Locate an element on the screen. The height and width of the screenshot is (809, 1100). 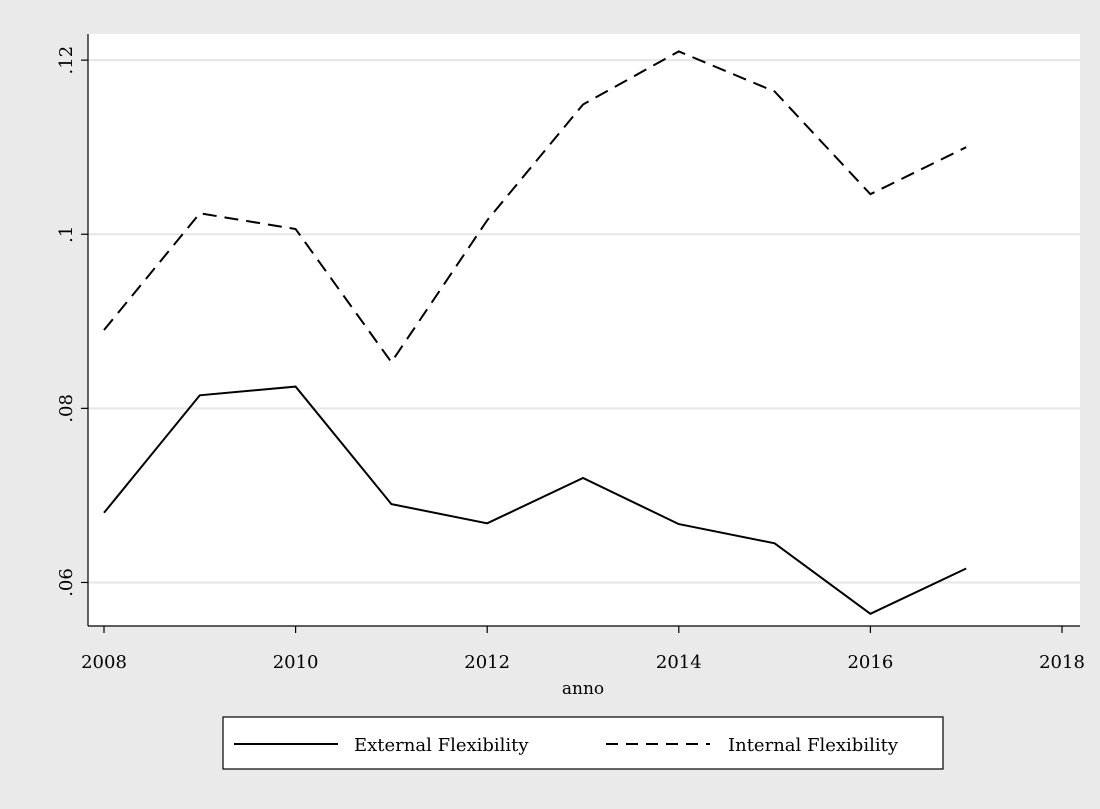
legend-label-external-flexibility: External Flexibility is located at coordinates (441, 745).